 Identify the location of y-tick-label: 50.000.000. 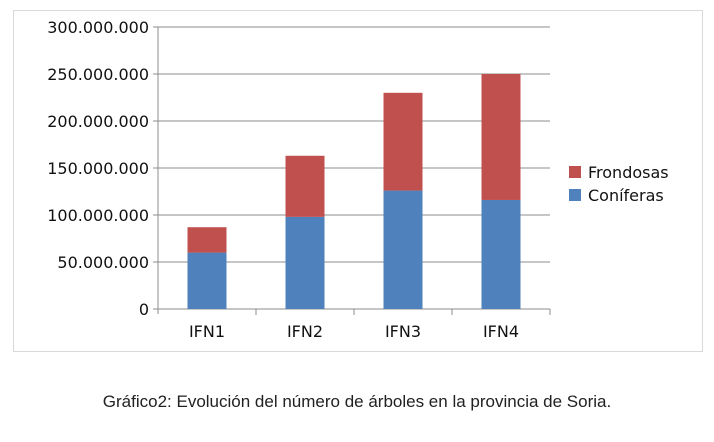
(103, 262).